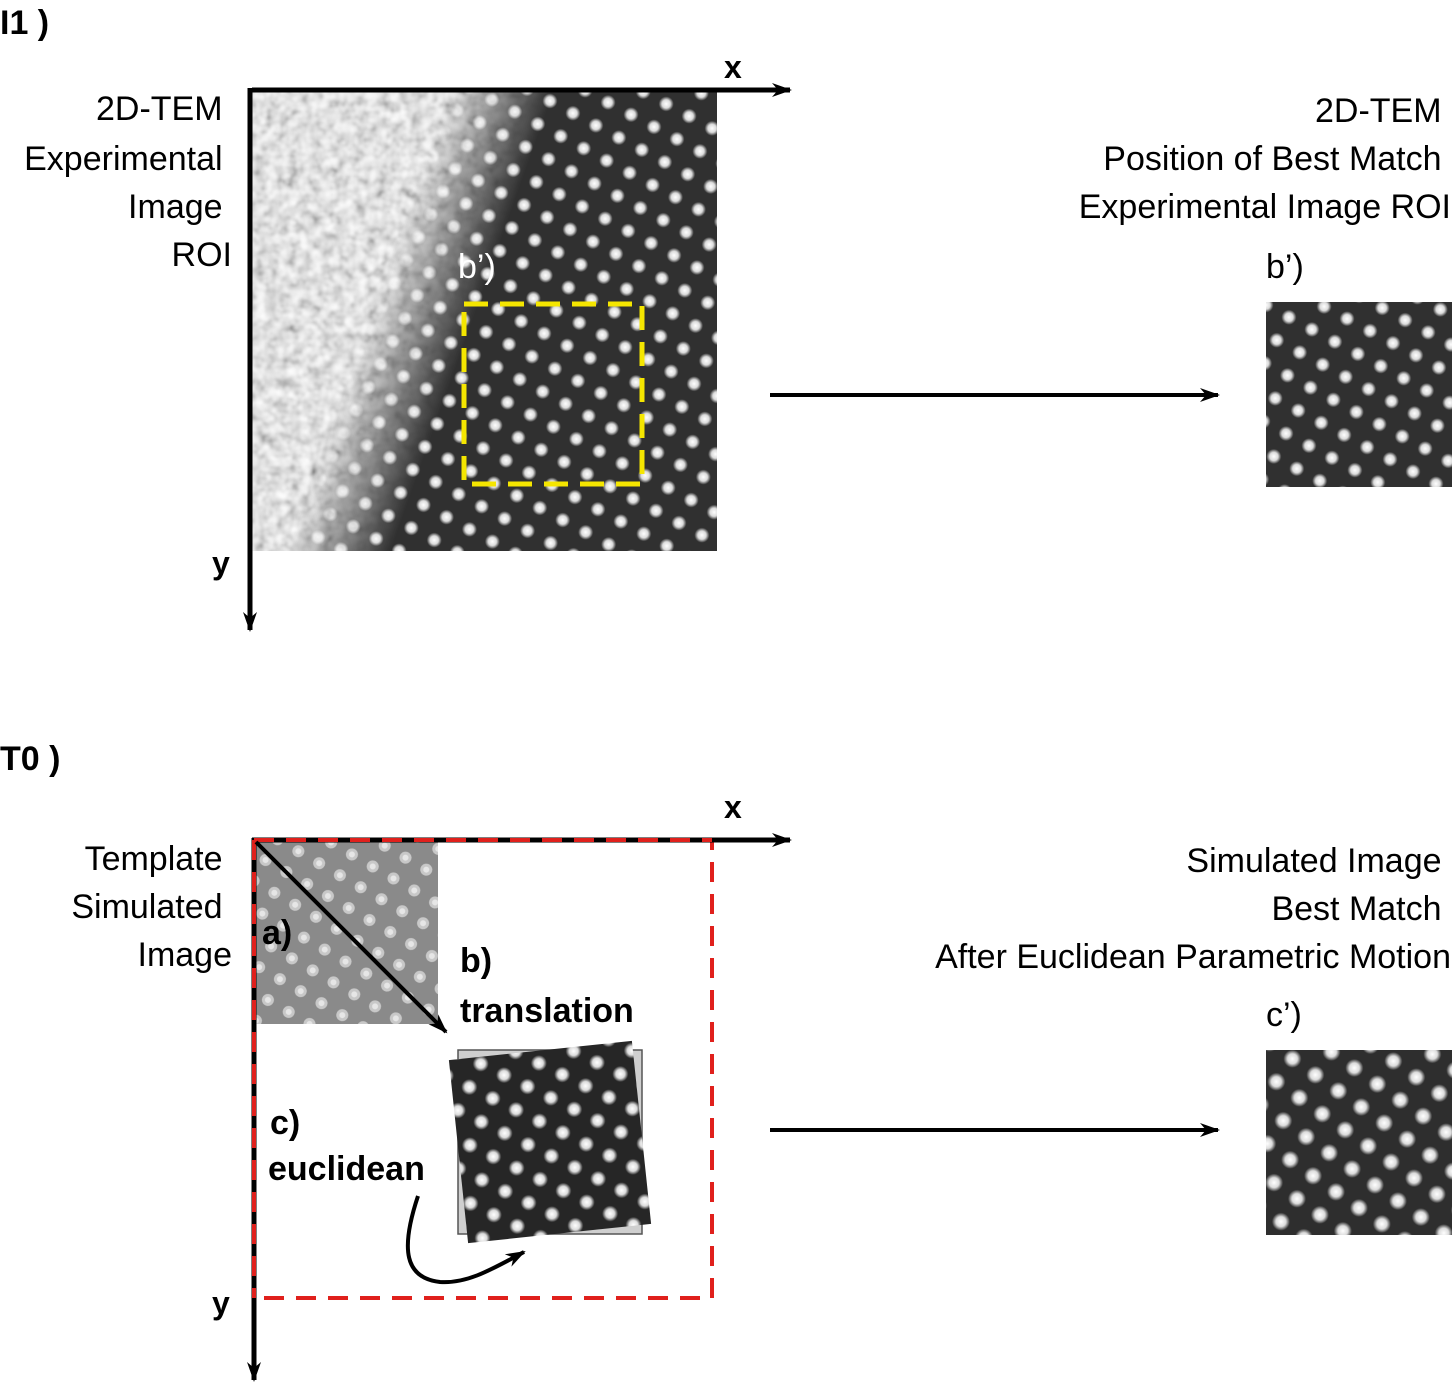 This screenshot has width=1453, height=1388. Describe the element at coordinates (351, 937) in the screenshot. I see `translation-arrow` at that location.